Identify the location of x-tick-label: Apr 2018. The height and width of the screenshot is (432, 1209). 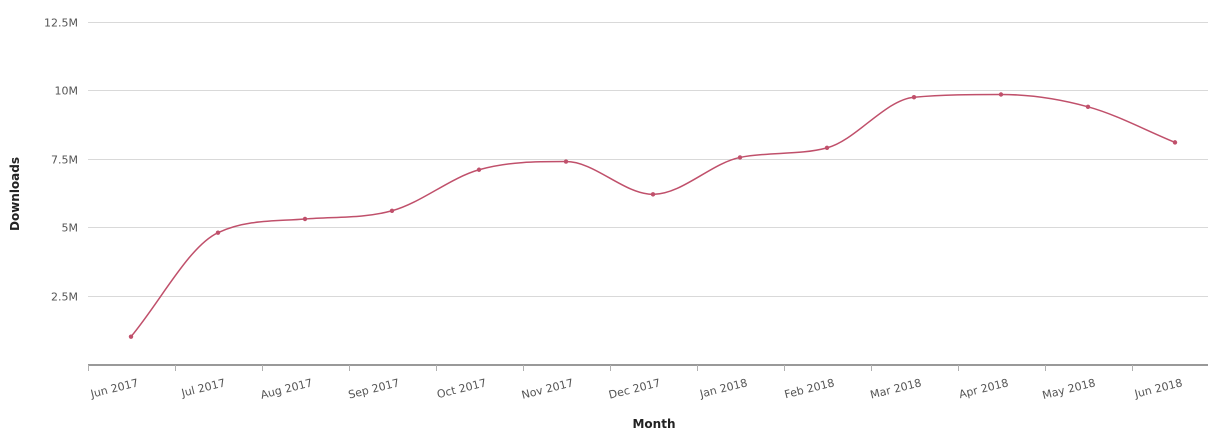
(984, 388).